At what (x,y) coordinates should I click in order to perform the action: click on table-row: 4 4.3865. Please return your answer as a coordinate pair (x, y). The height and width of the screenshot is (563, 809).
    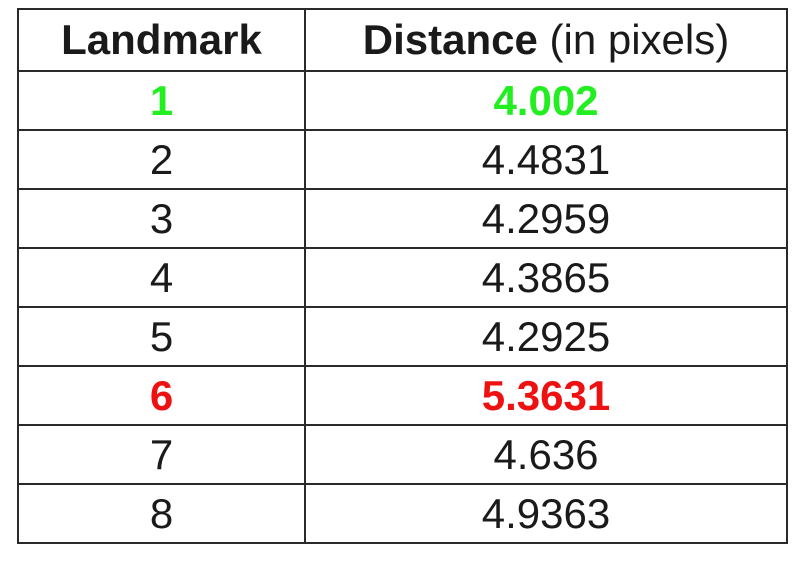
    Looking at the image, I should click on (402, 277).